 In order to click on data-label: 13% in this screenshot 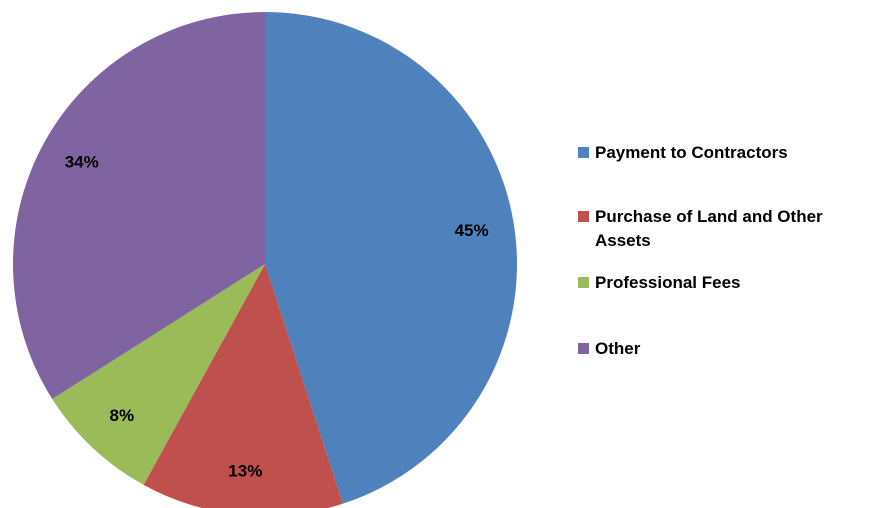, I will do `click(245, 471)`.